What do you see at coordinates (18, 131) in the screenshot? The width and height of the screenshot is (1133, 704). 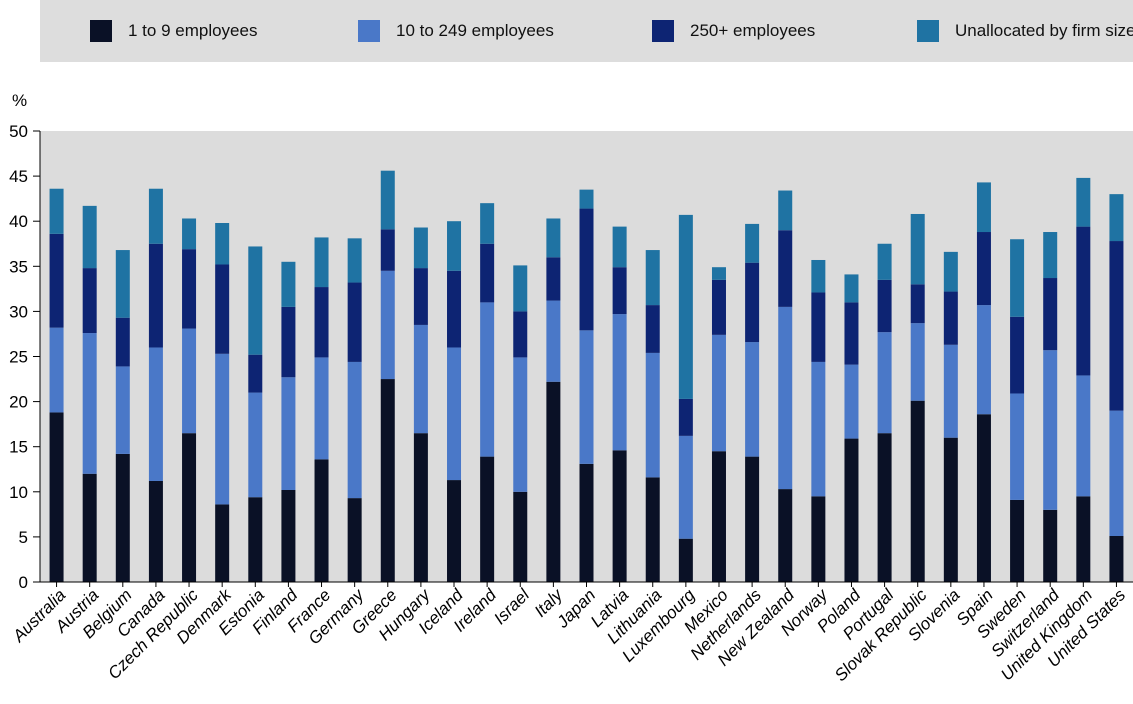 I see `y-tick-label: 50` at bounding box center [18, 131].